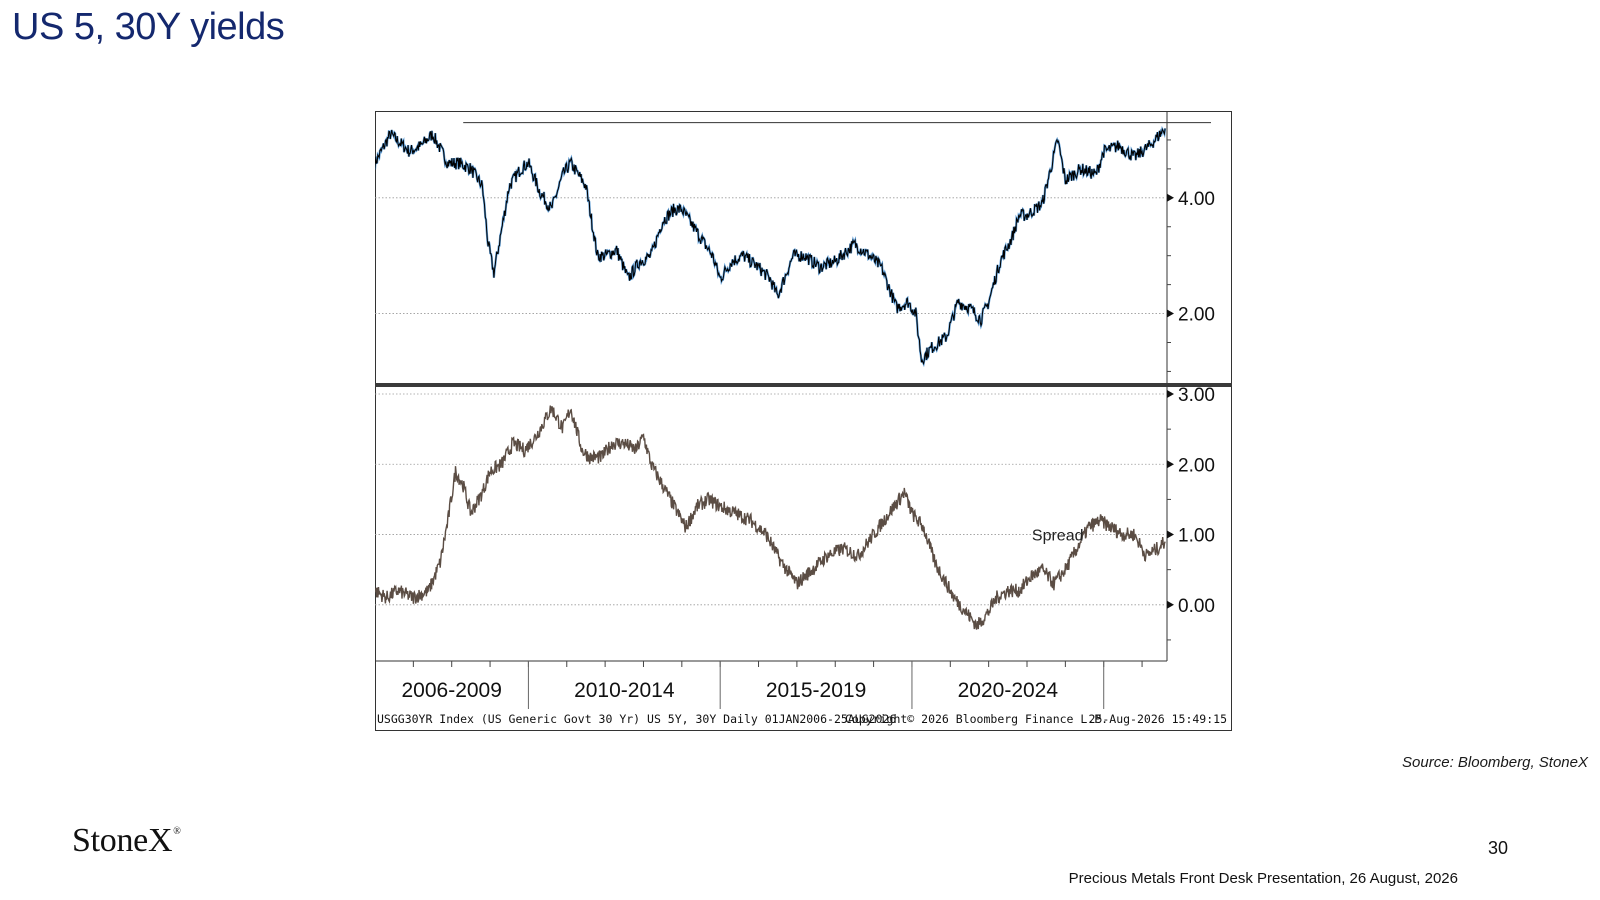 The height and width of the screenshot is (900, 1600). What do you see at coordinates (1191, 255) in the screenshot?
I see `top-panel-y-axis: 4.00 2.00` at bounding box center [1191, 255].